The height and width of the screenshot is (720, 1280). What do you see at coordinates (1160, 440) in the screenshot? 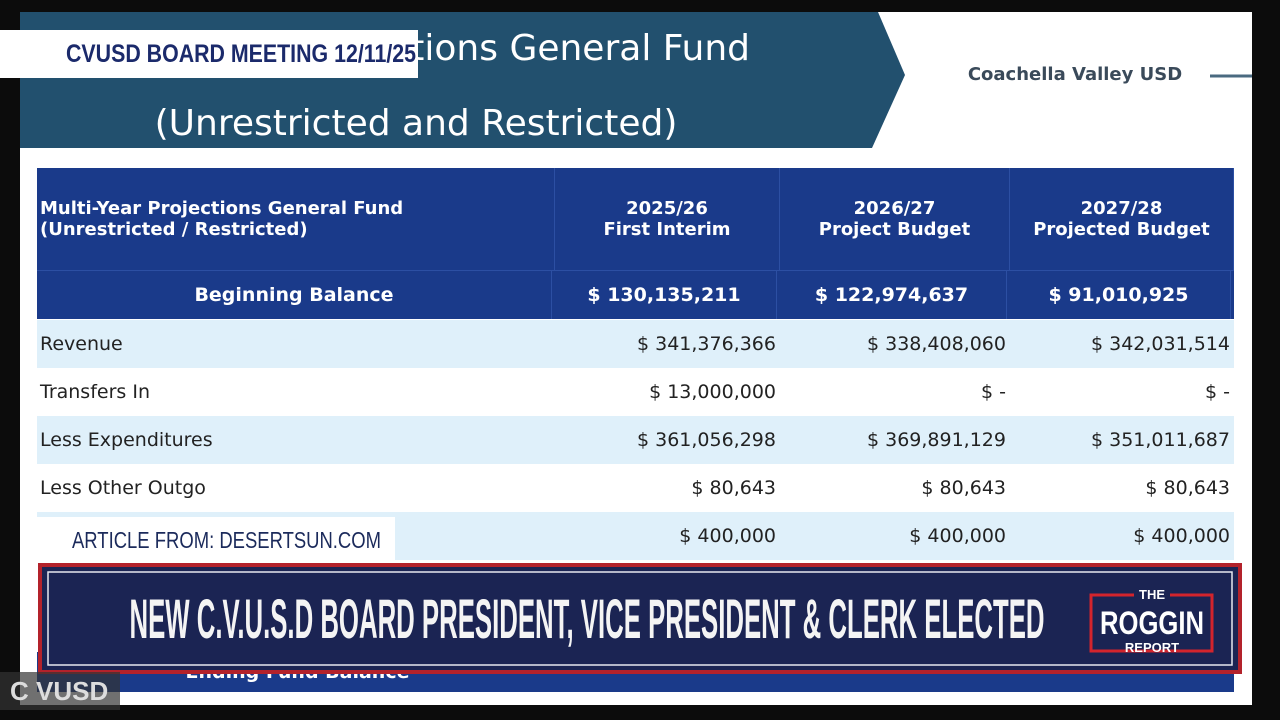
I see `cell: $ 351,011,687` at bounding box center [1160, 440].